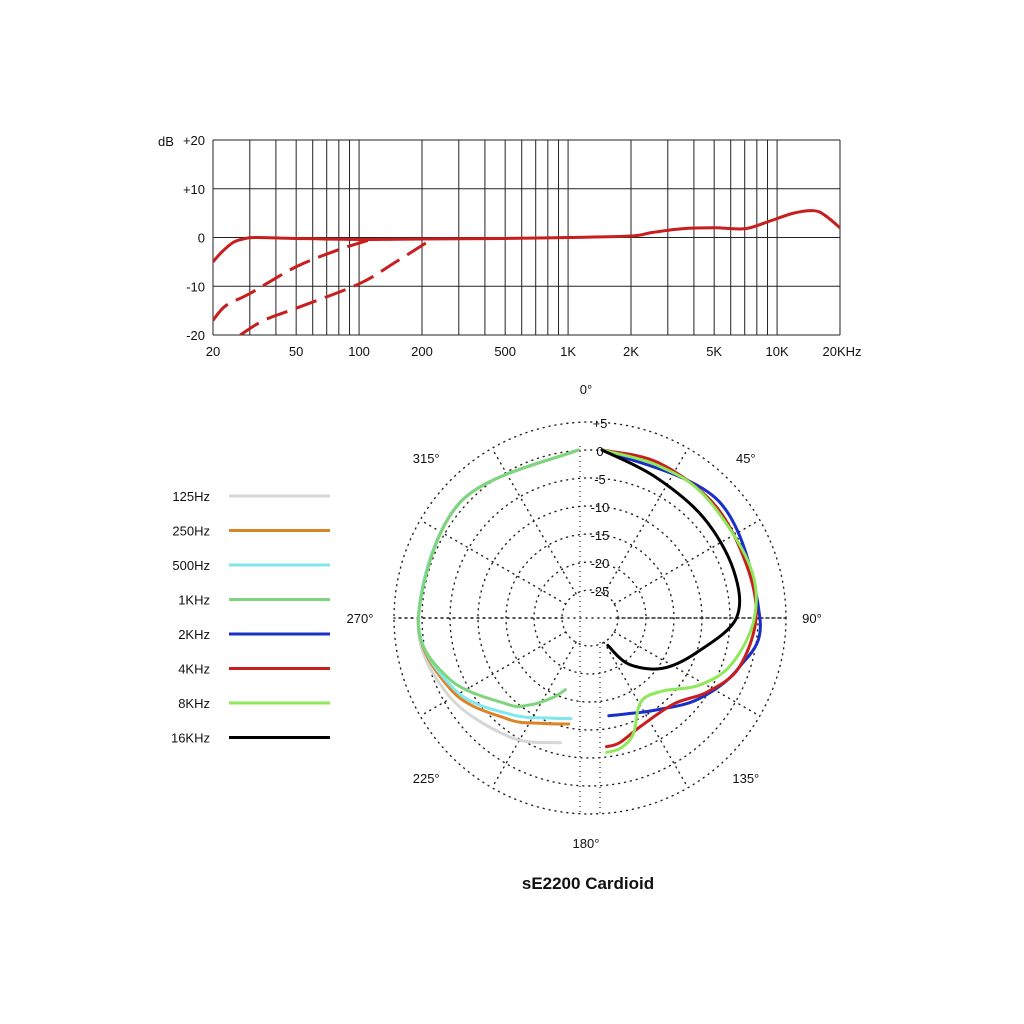 The width and height of the screenshot is (1024, 1024). What do you see at coordinates (191, 496) in the screenshot?
I see `legend-label: 125Hz` at bounding box center [191, 496].